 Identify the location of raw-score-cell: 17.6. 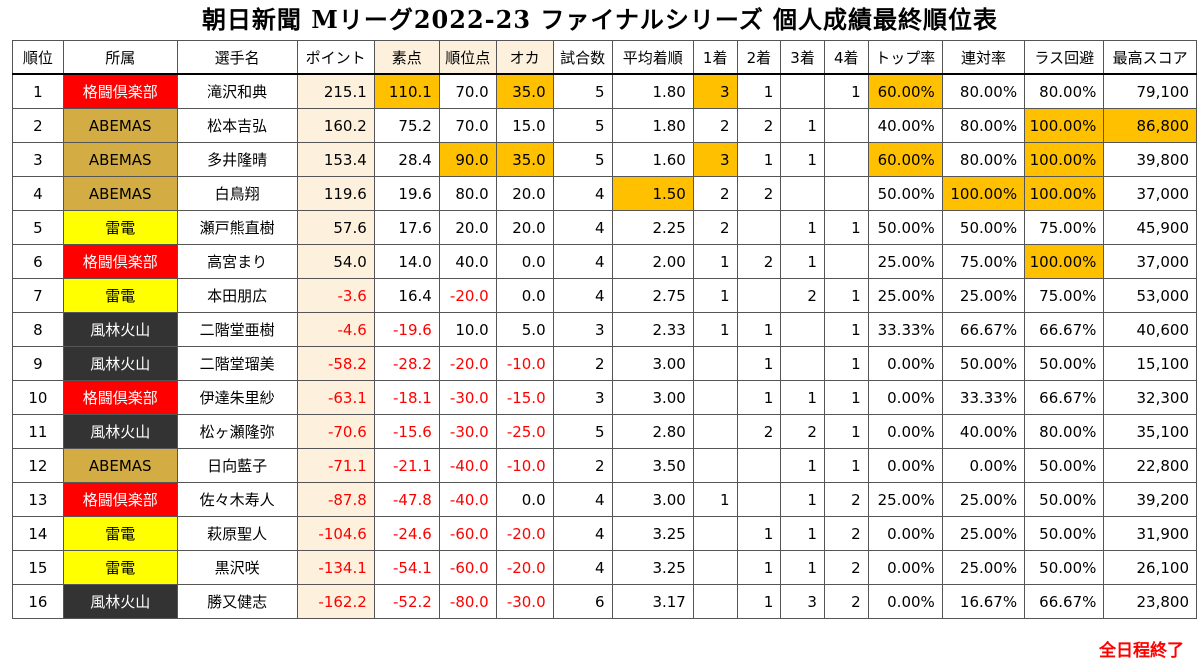
(406, 227).